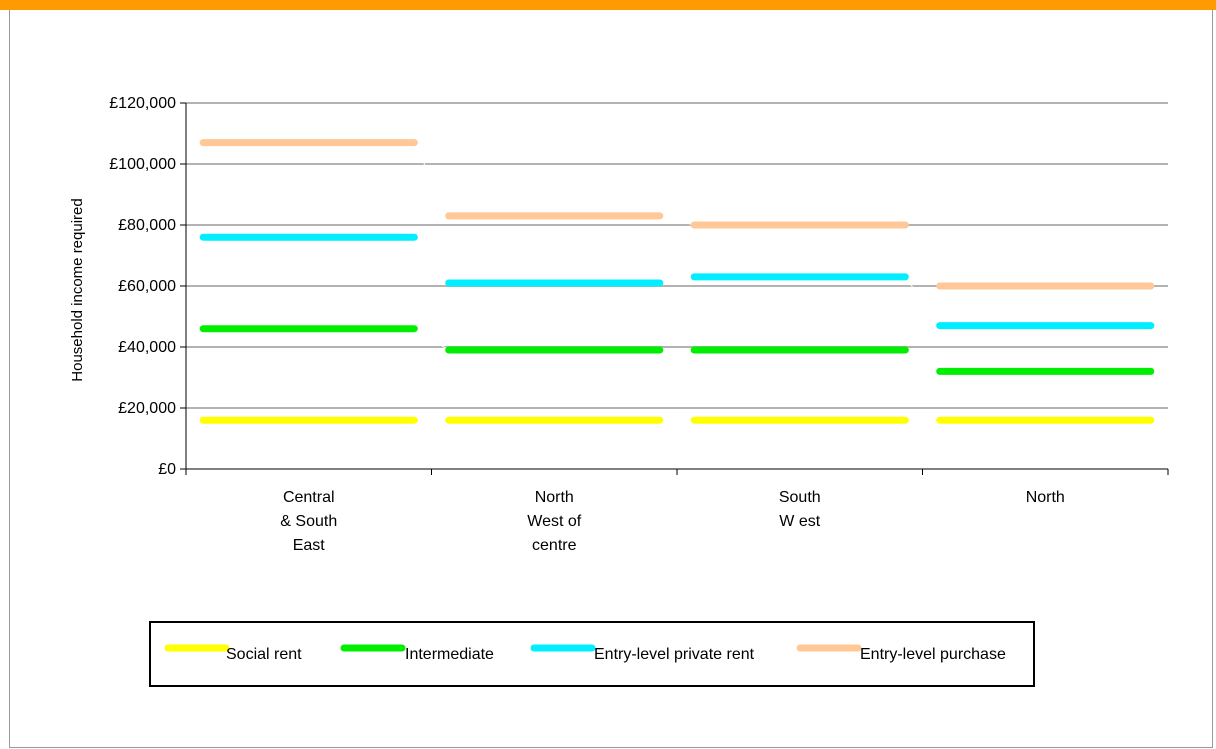 This screenshot has width=1216, height=749. Describe the element at coordinates (554, 545) in the screenshot. I see `x-tick-label: centre` at that location.